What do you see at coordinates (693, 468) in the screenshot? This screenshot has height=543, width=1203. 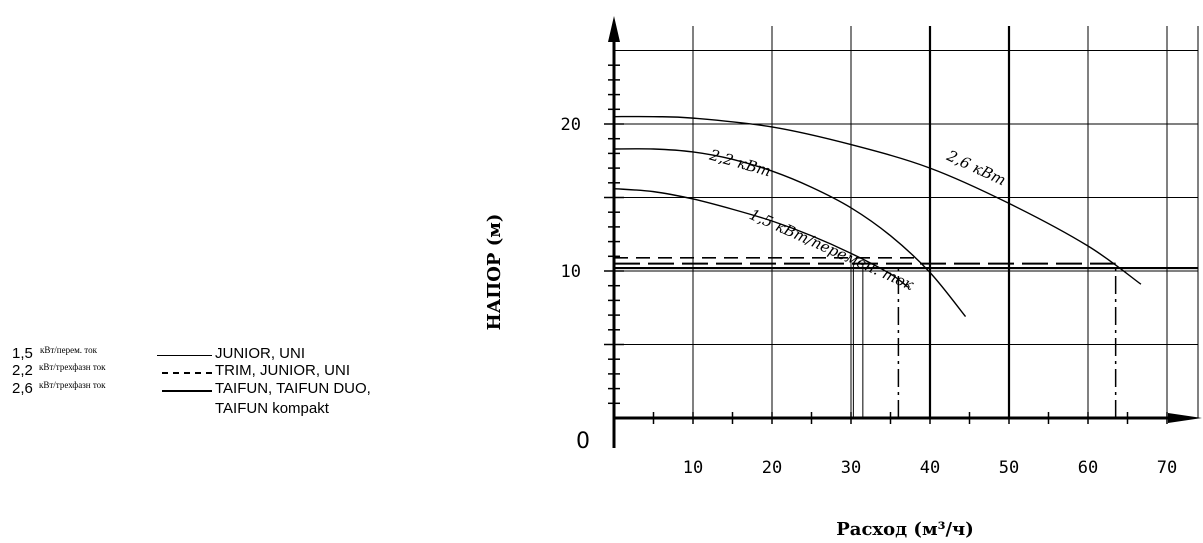 I see `x-tick-label: 10` at bounding box center [693, 468].